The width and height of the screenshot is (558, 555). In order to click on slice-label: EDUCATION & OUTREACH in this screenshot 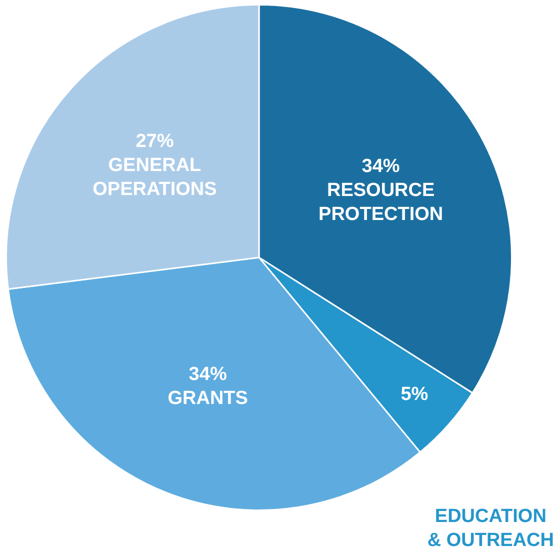, I will do `click(490, 529)`.